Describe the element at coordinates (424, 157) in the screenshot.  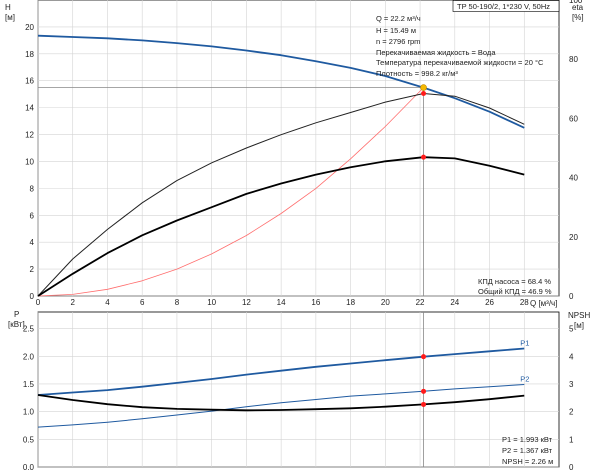
I see `total-efficiency-point` at that location.